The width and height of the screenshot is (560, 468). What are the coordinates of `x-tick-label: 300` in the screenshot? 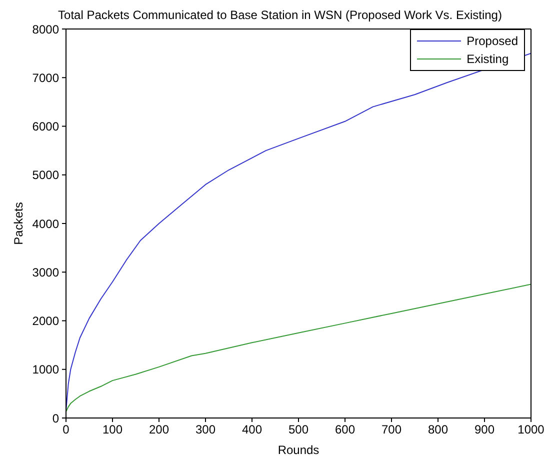 It's located at (205, 429).